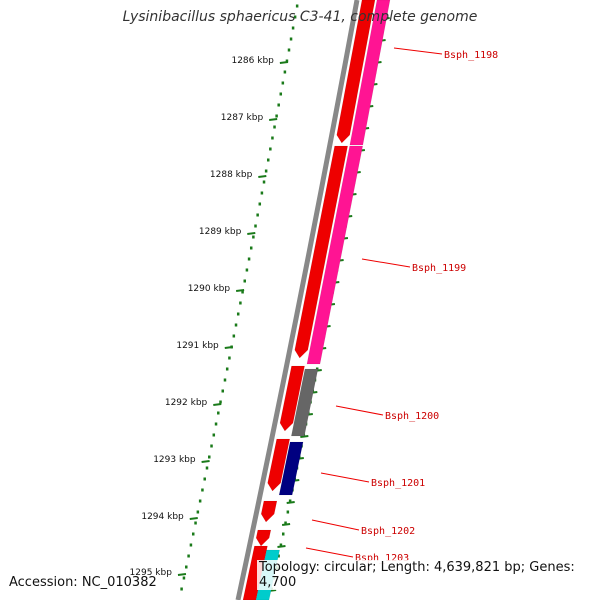  I want to click on ruler-tick-label: 1286 kbp, so click(252, 61).